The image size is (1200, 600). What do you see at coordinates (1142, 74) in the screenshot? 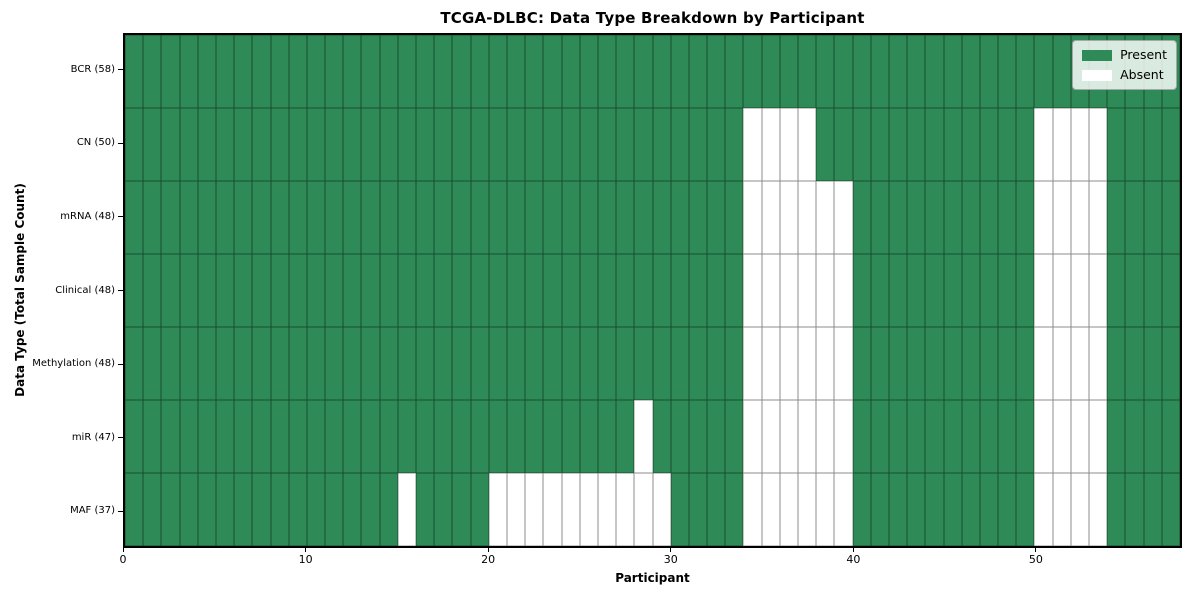
I see `legend-label-absent: Absent` at bounding box center [1142, 74].